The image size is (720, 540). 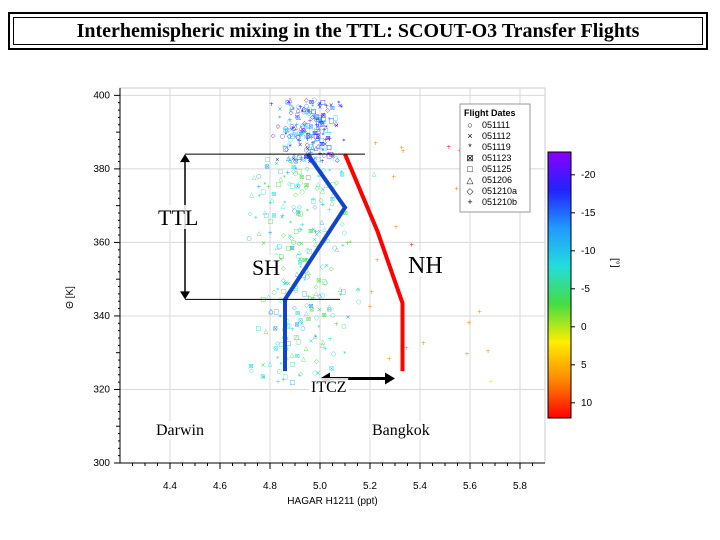 I want to click on legend-symbol: ○, so click(x=469, y=125).